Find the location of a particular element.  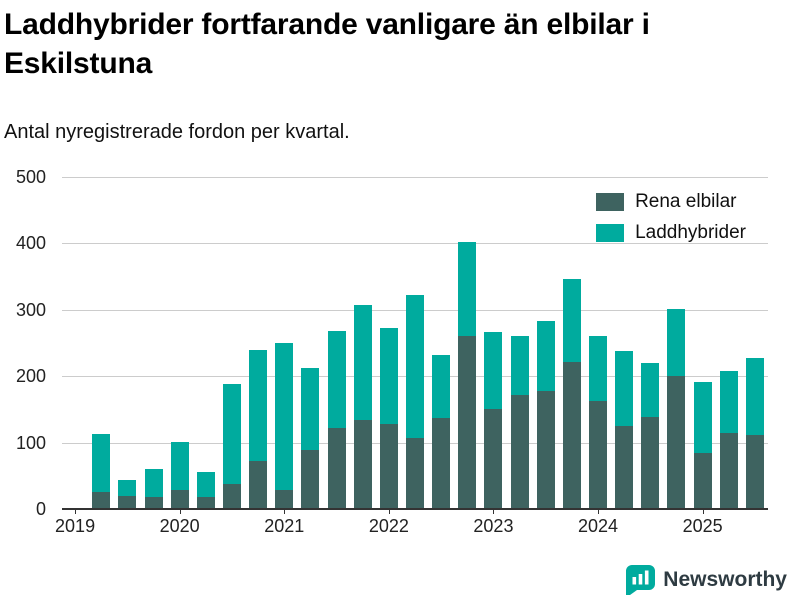

bar-2019-Q4-rena-elbilar is located at coordinates (153, 503).